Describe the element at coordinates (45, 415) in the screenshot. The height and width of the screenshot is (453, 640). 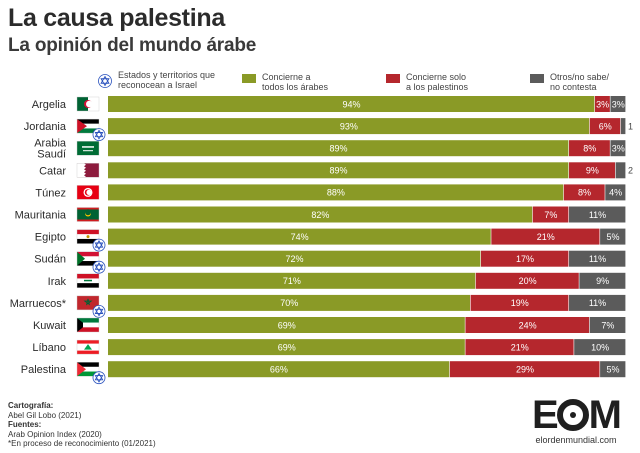
I see `footer-cartografia: Abel Gil Lobo (2021)` at that location.